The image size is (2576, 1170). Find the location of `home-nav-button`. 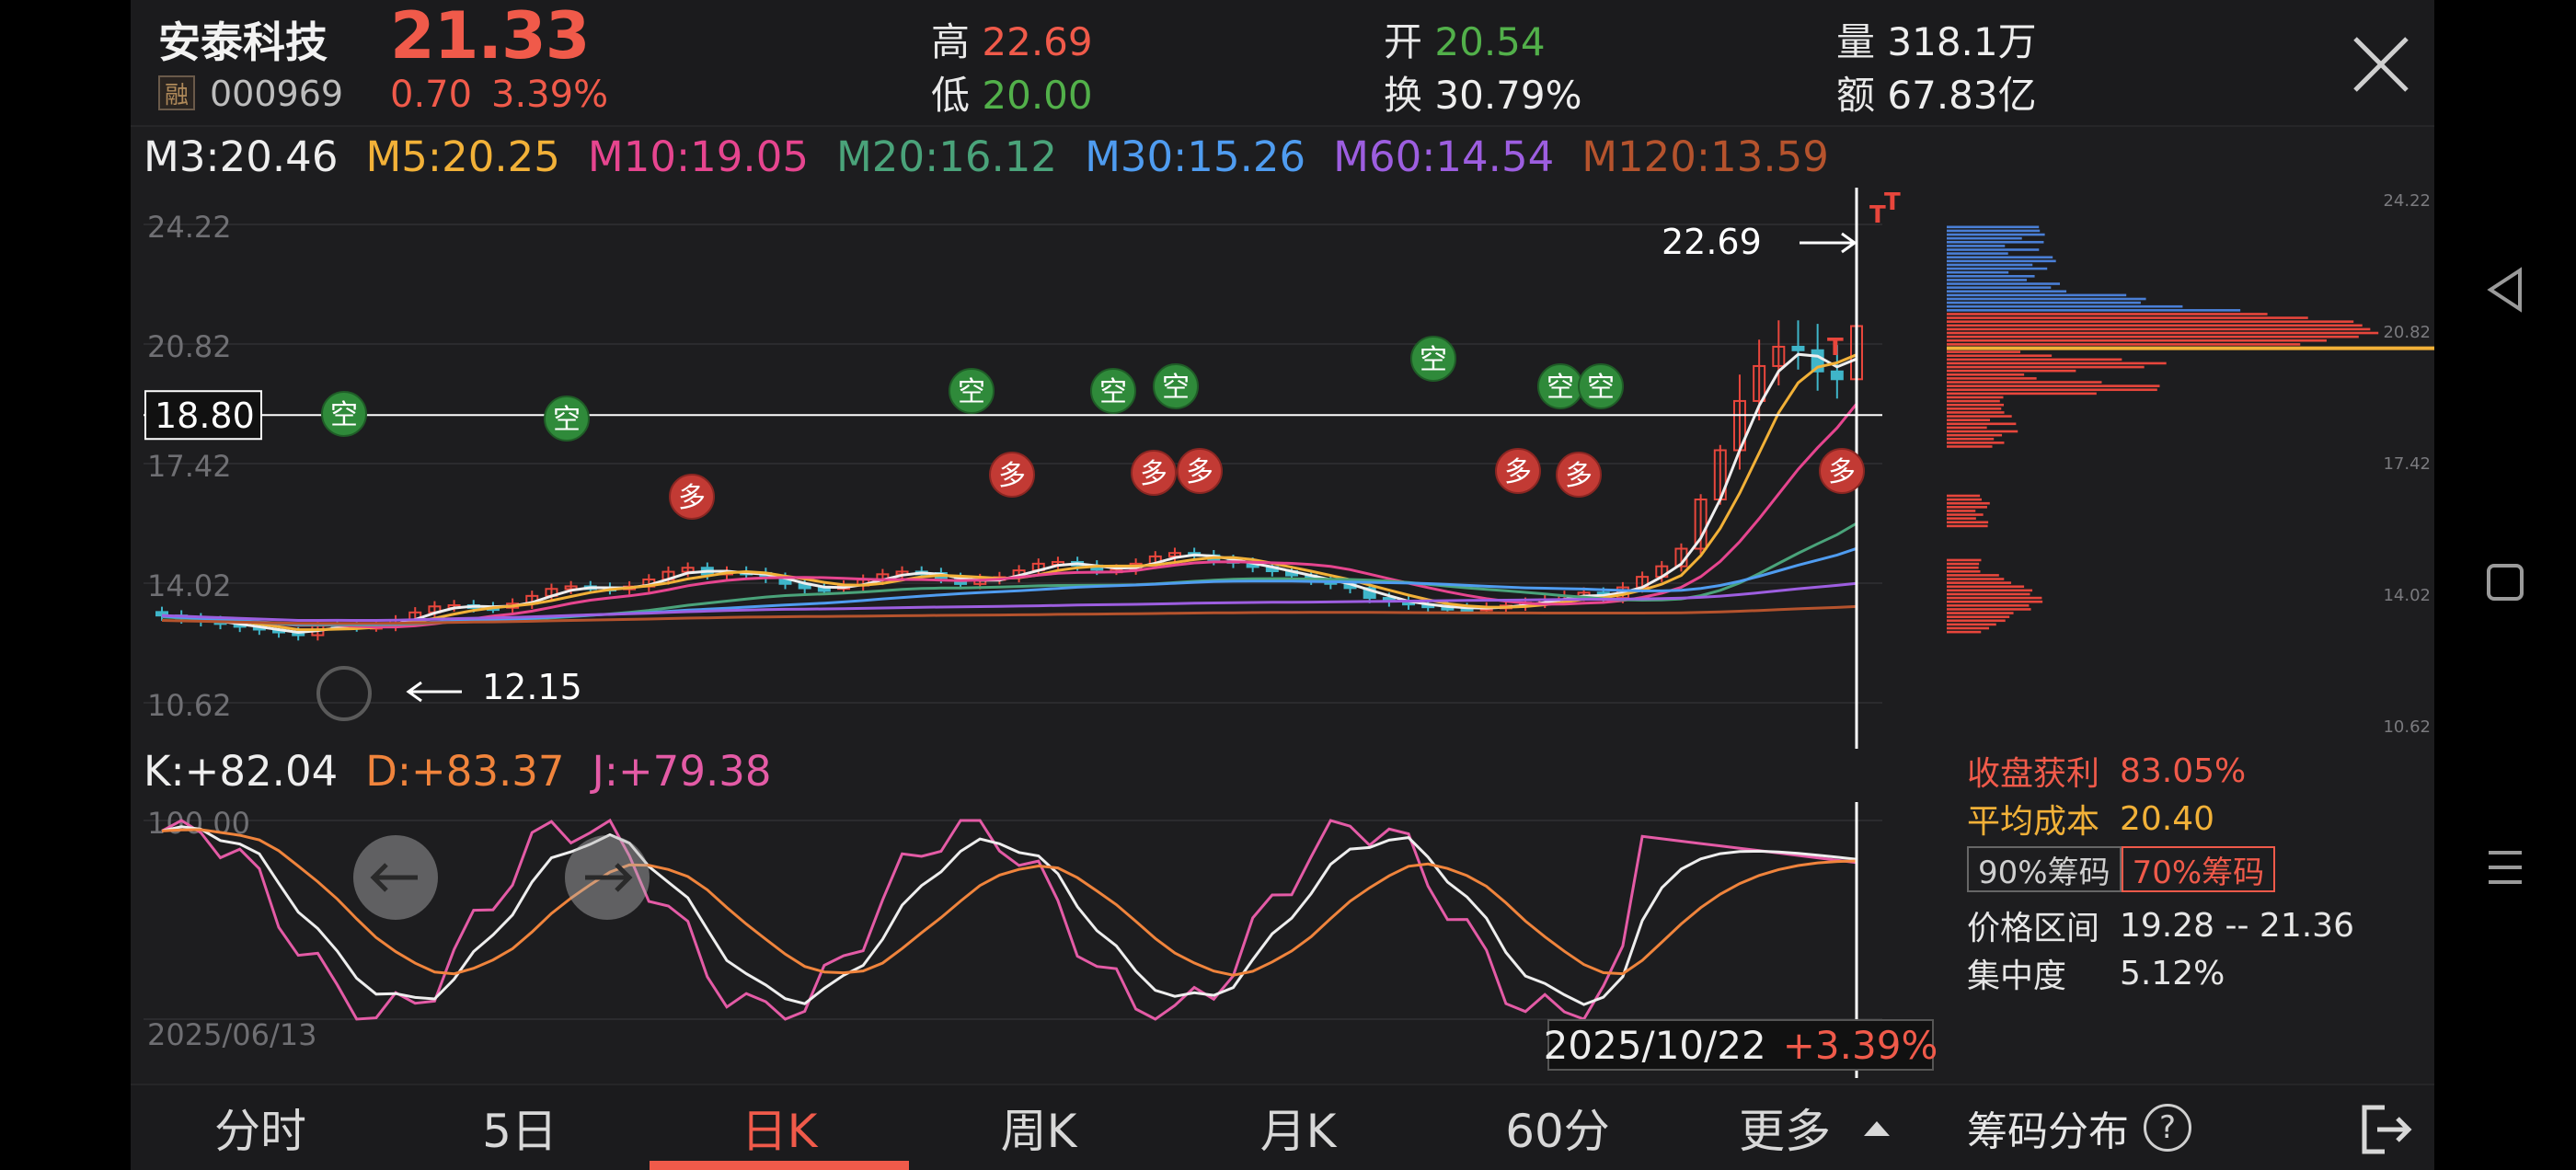

home-nav-button is located at coordinates (2505, 582).